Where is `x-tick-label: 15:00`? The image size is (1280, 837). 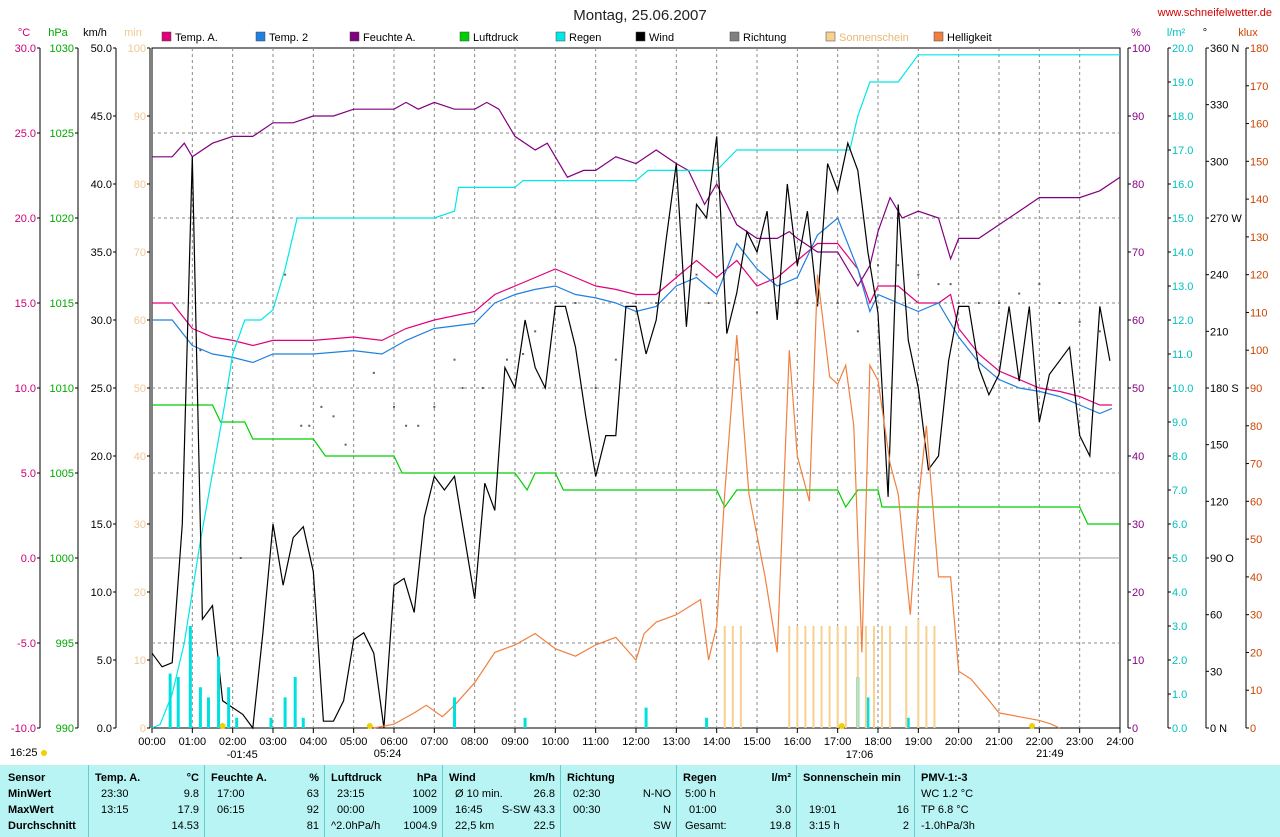
x-tick-label: 15:00 is located at coordinates (757, 742).